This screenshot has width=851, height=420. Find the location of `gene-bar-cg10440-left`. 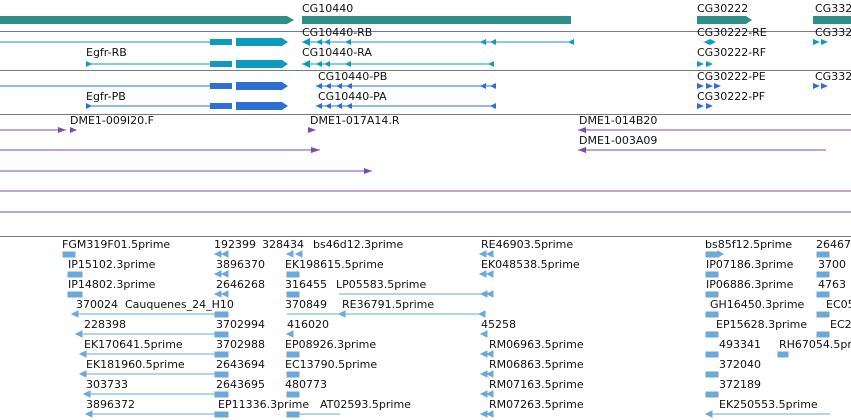

gene-bar-cg10440-left is located at coordinates (143, 20).